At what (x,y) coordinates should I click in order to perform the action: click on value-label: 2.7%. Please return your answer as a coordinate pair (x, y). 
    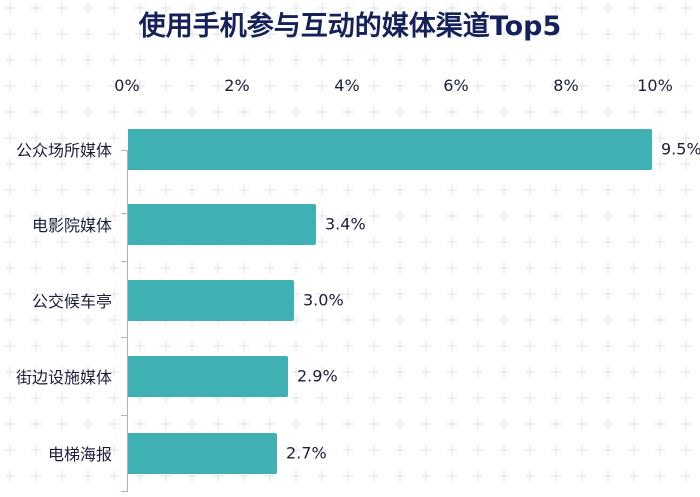
    Looking at the image, I should click on (306, 453).